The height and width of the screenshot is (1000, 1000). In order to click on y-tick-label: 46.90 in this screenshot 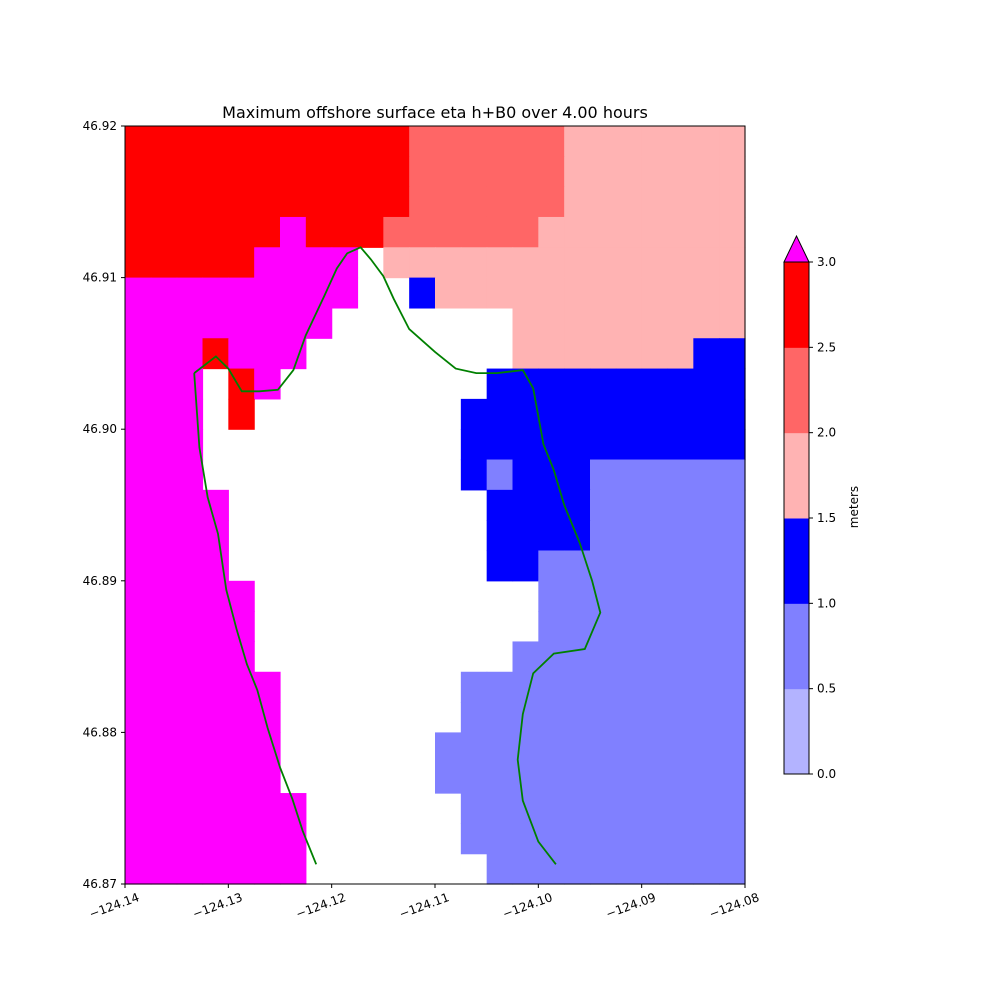, I will do `click(100, 429)`.